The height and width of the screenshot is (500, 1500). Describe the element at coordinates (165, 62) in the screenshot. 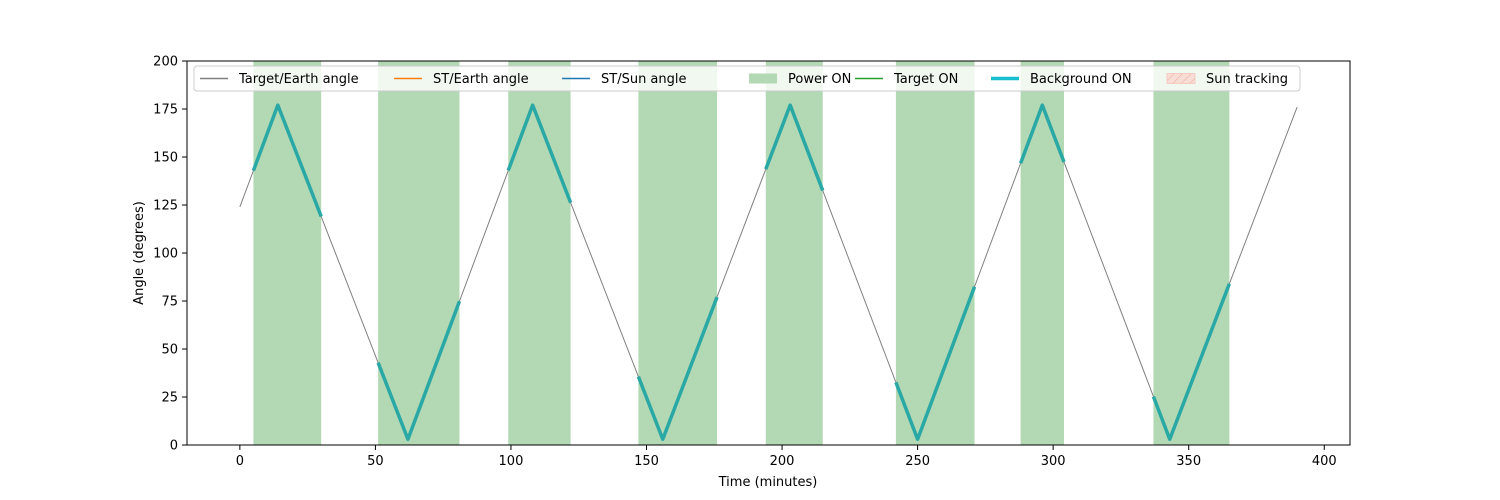

I see `y-tick-label-8: 200` at that location.